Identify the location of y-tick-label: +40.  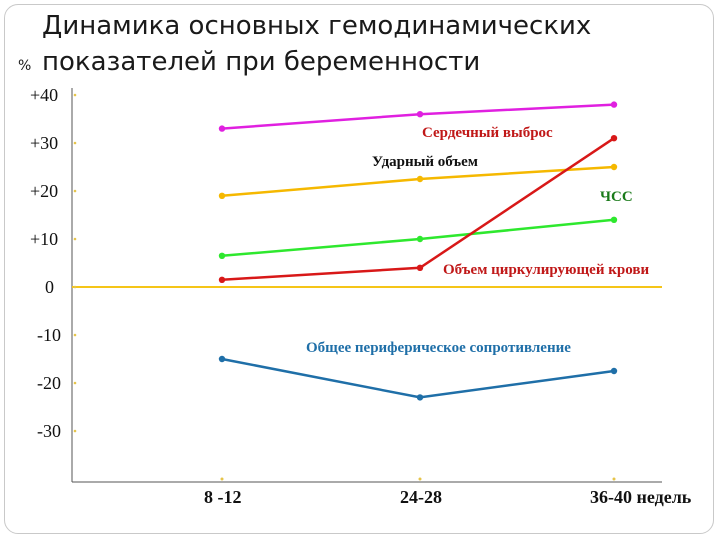
(44, 95).